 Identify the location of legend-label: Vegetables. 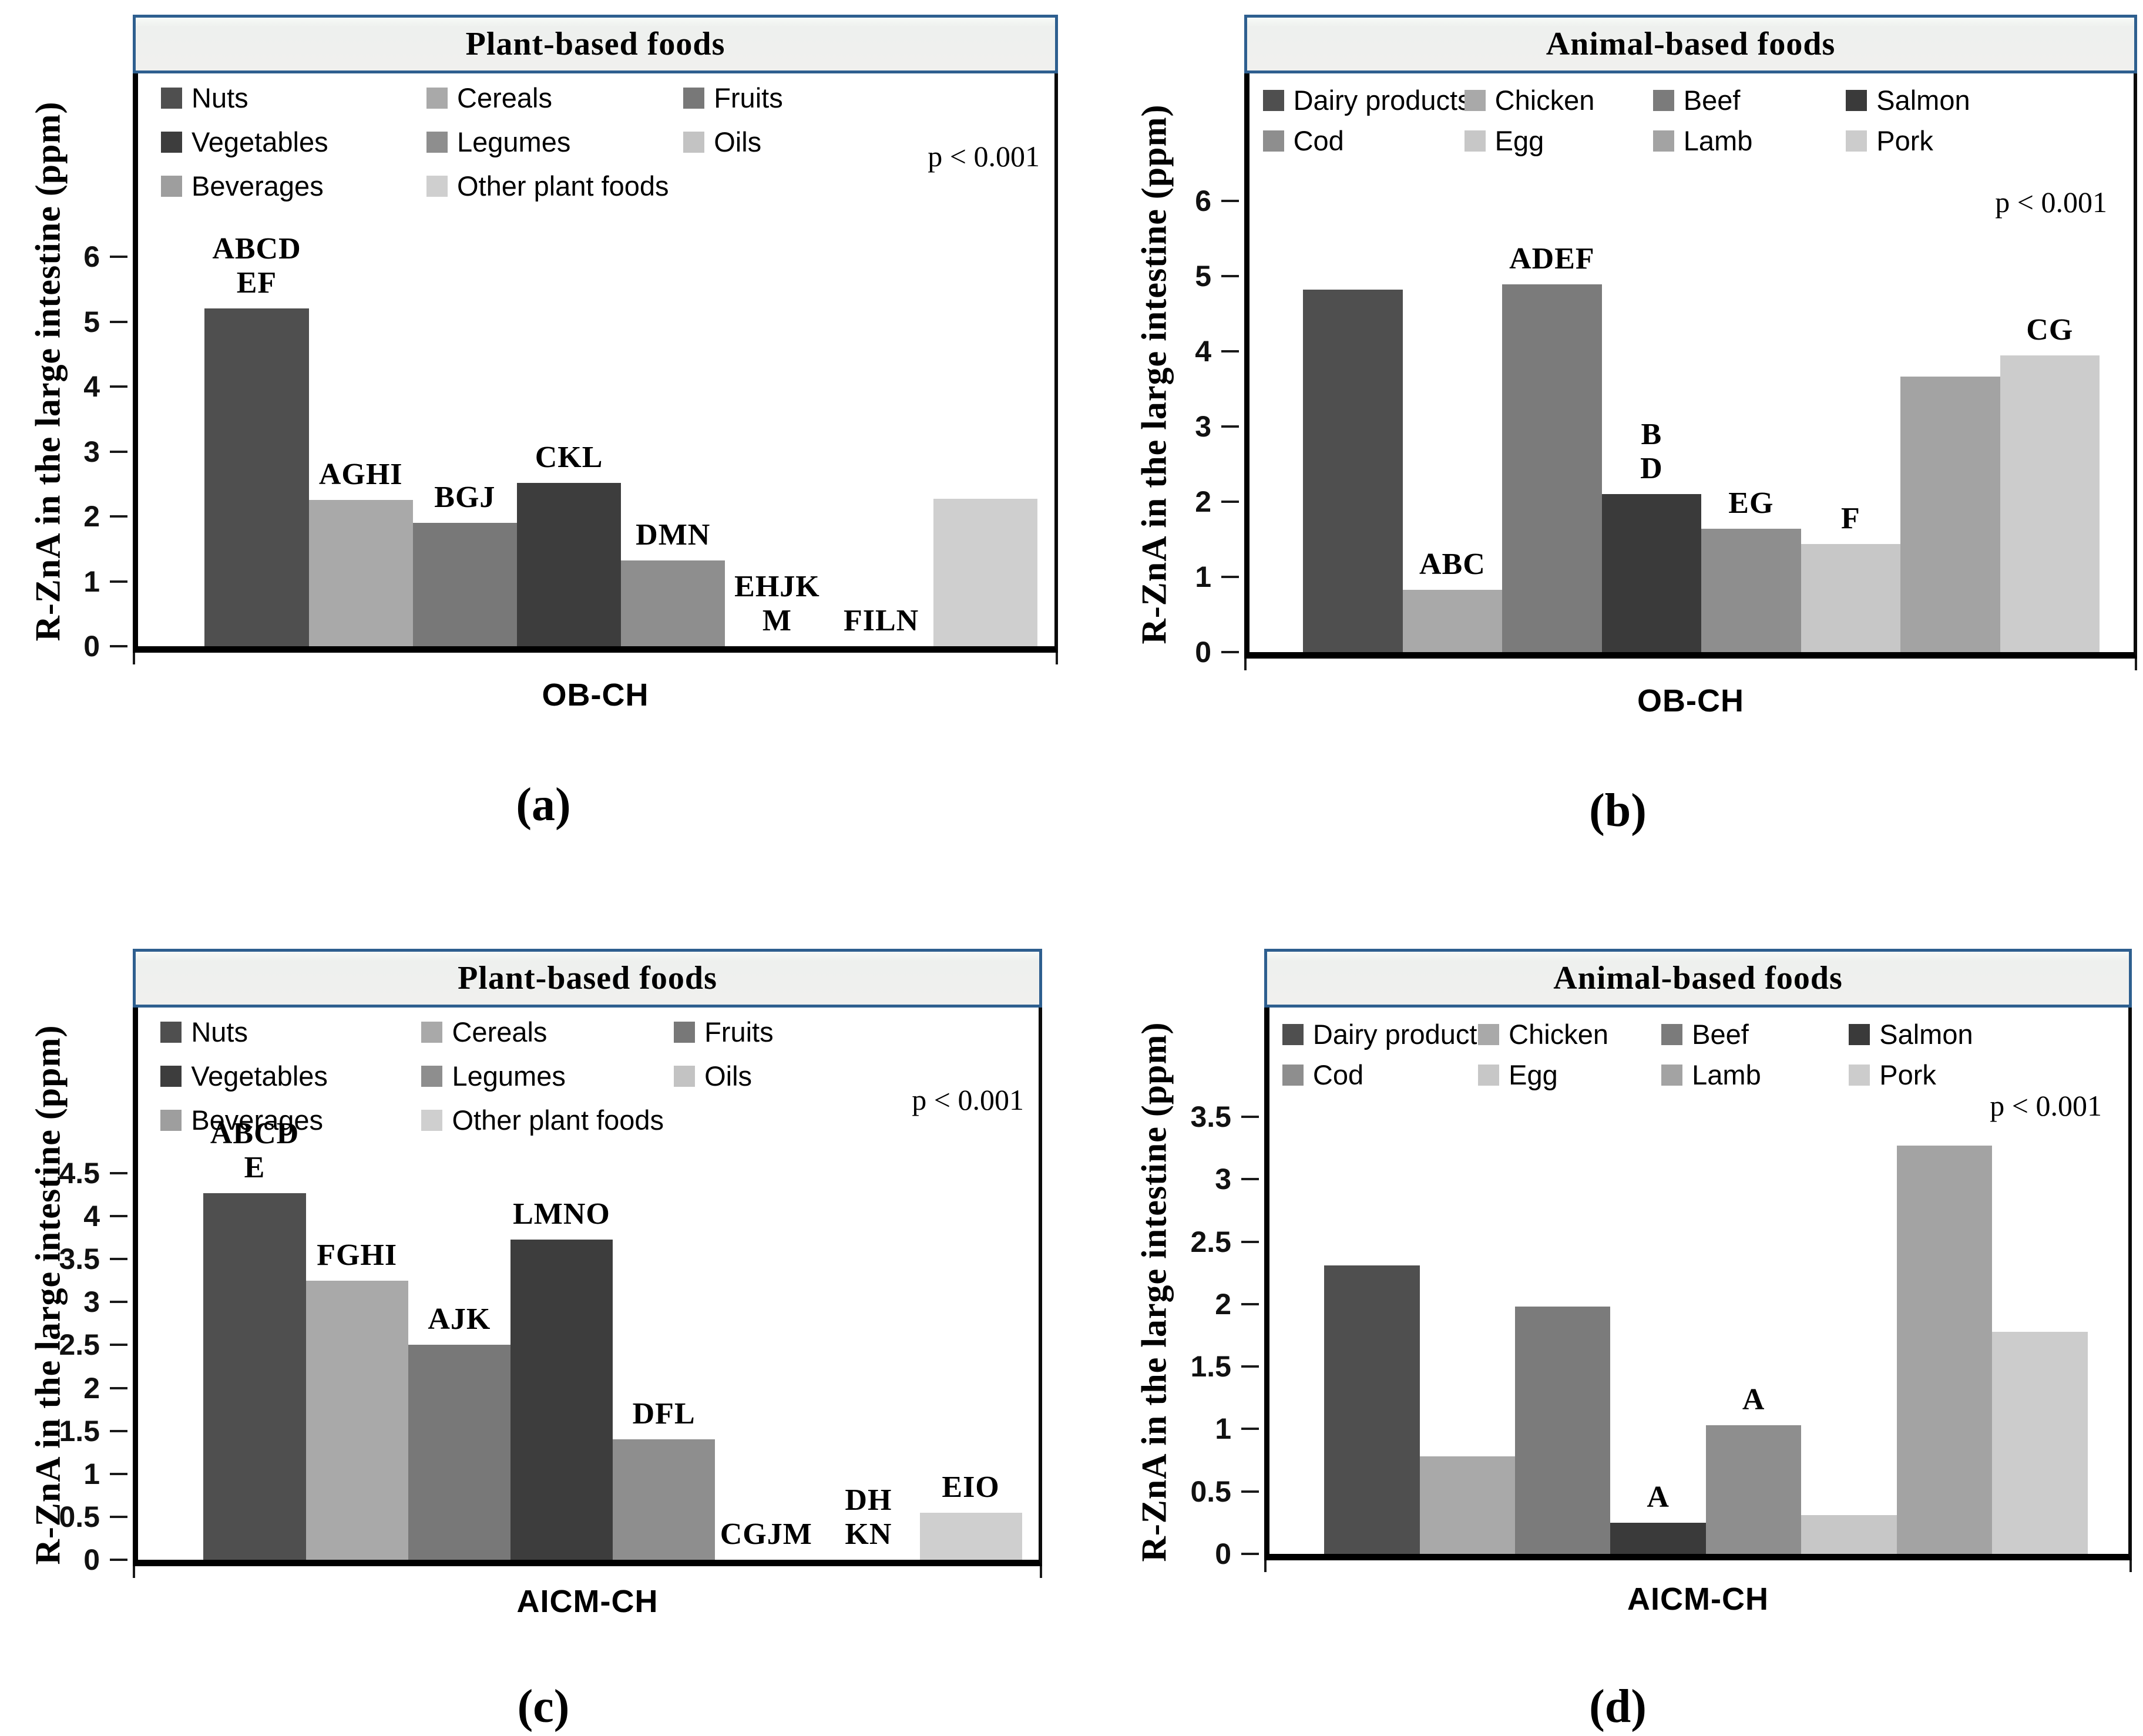
(260, 141).